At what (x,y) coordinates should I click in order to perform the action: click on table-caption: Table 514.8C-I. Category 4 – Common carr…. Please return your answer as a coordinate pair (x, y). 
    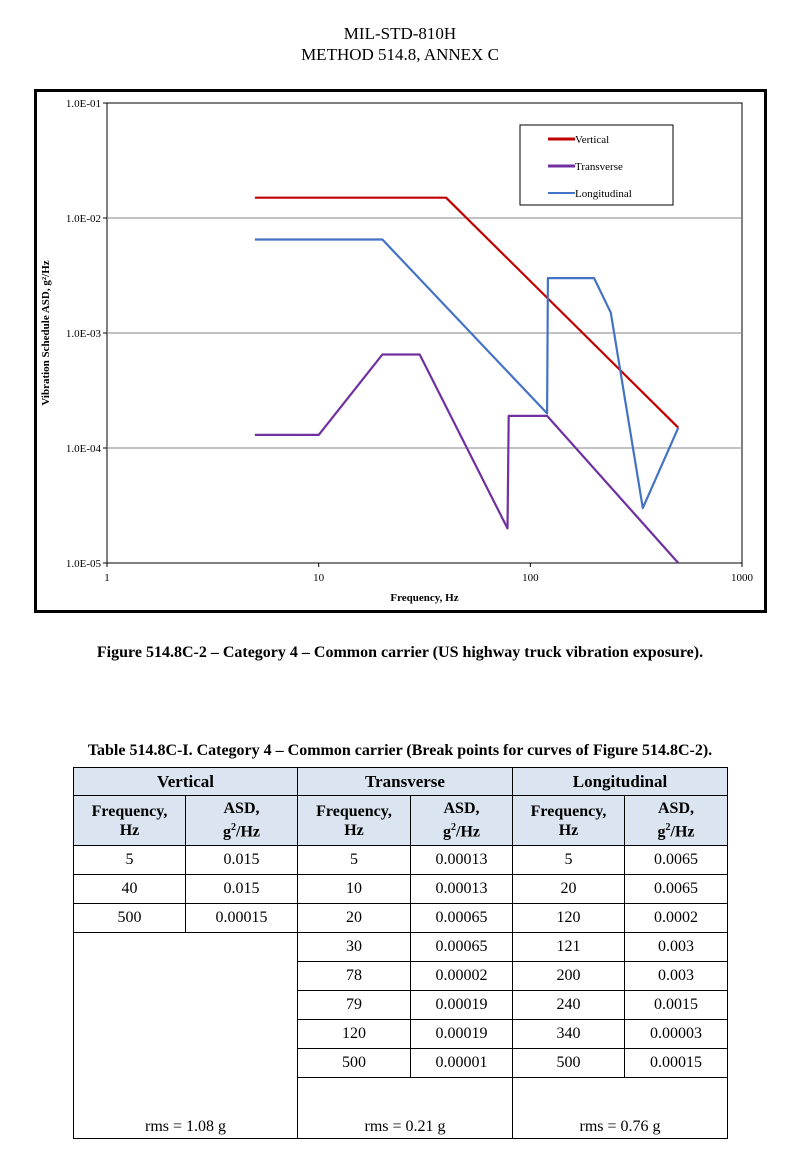
    Looking at the image, I should click on (400, 750).